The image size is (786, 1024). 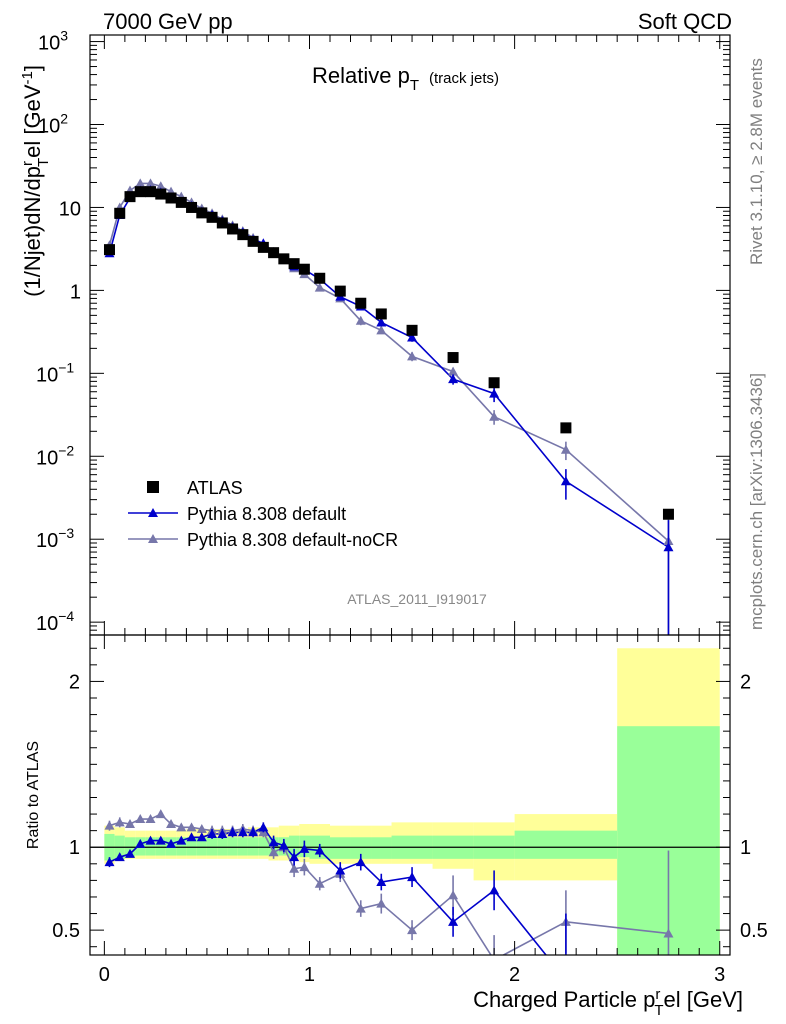 What do you see at coordinates (417, 599) in the screenshot?
I see `analysis-watermark: ATLAS_2011_I919017` at bounding box center [417, 599].